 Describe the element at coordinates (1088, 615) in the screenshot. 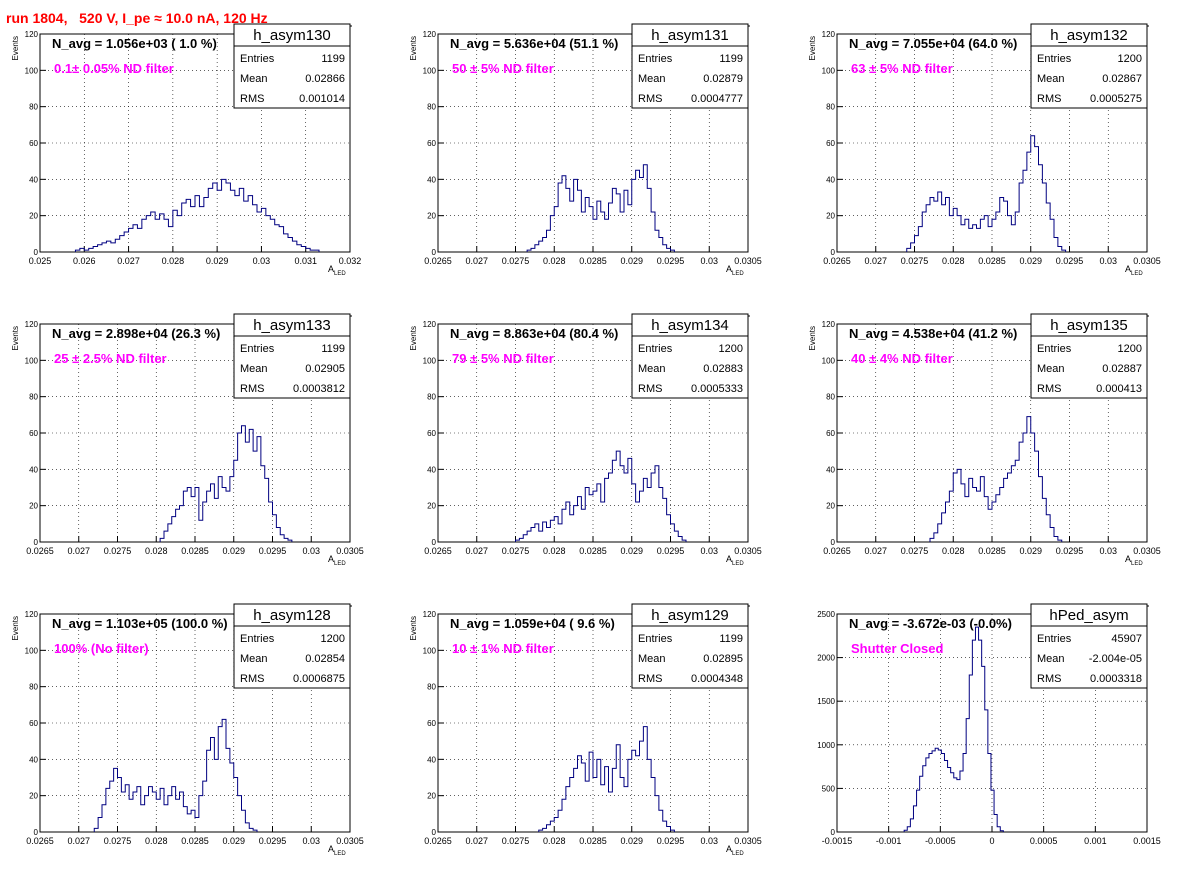

I see `histogram-name: hPed_asym` at that location.